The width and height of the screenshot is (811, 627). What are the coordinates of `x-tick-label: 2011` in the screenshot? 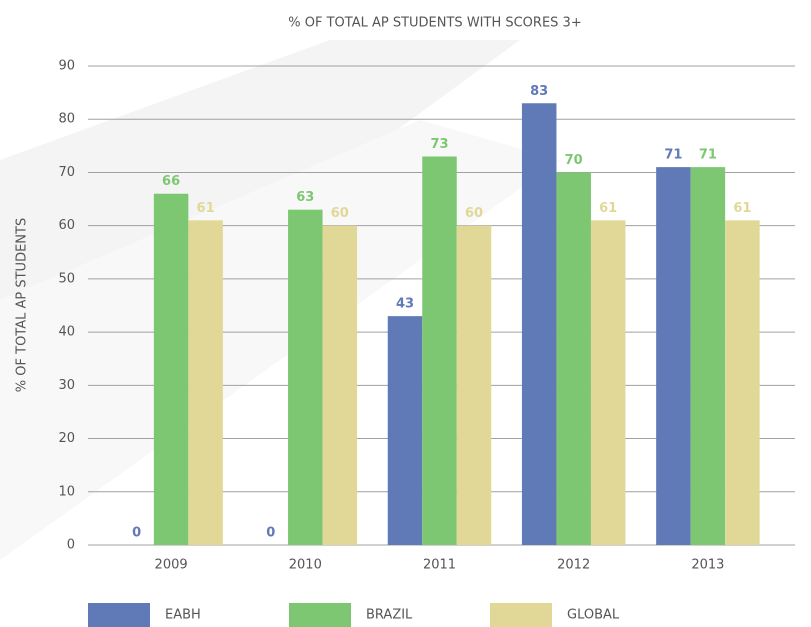 It's located at (439, 565).